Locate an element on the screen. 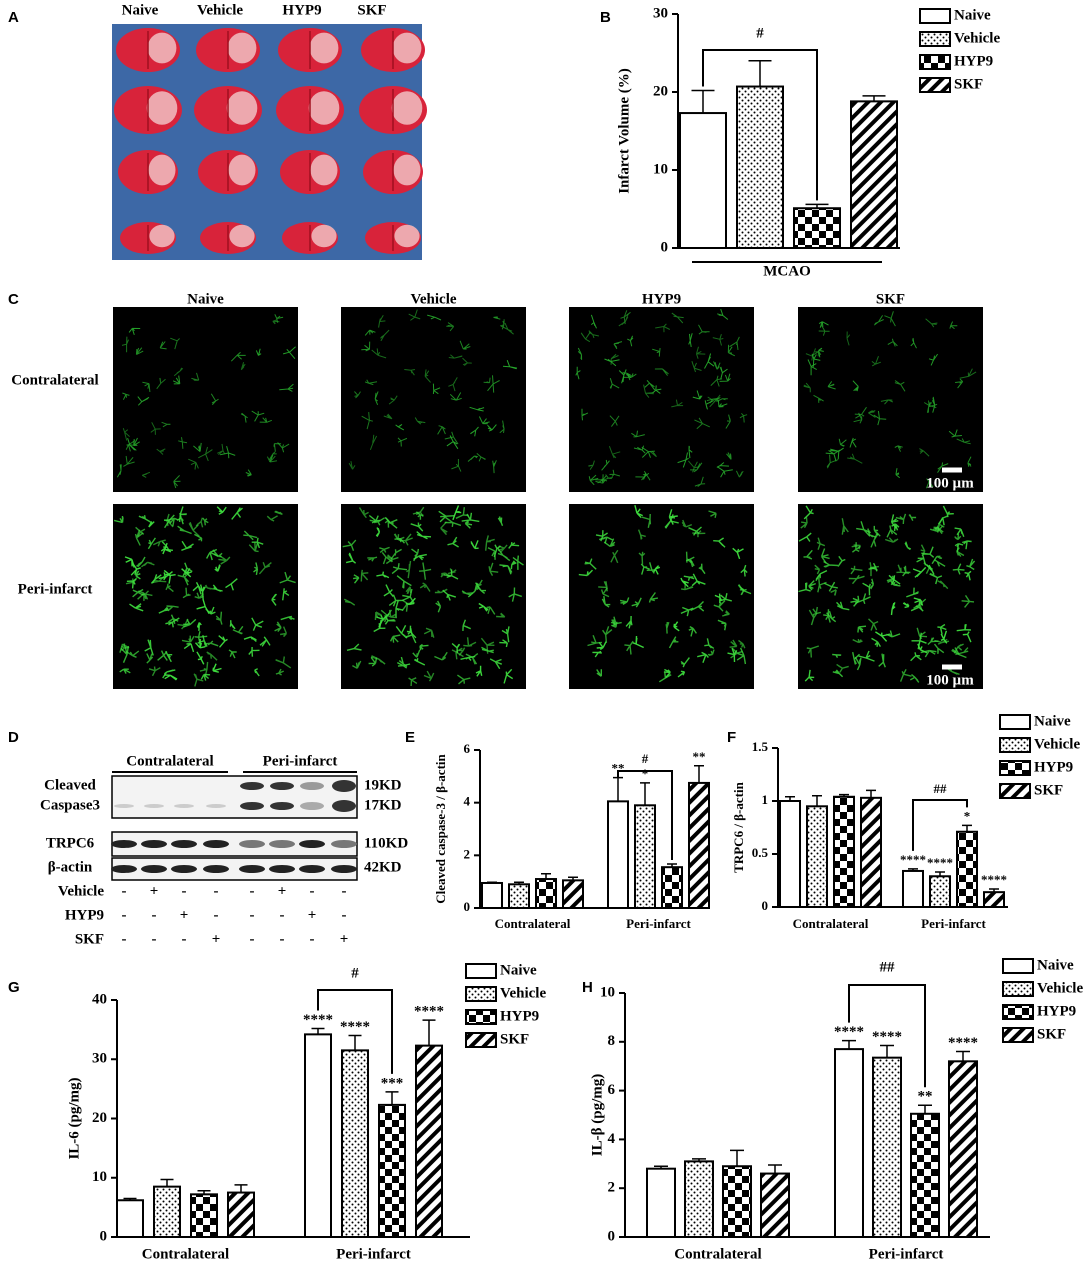 Image resolution: width=1084 pixels, height=1266 pixels. bracket-label: ## is located at coordinates (941, 788).